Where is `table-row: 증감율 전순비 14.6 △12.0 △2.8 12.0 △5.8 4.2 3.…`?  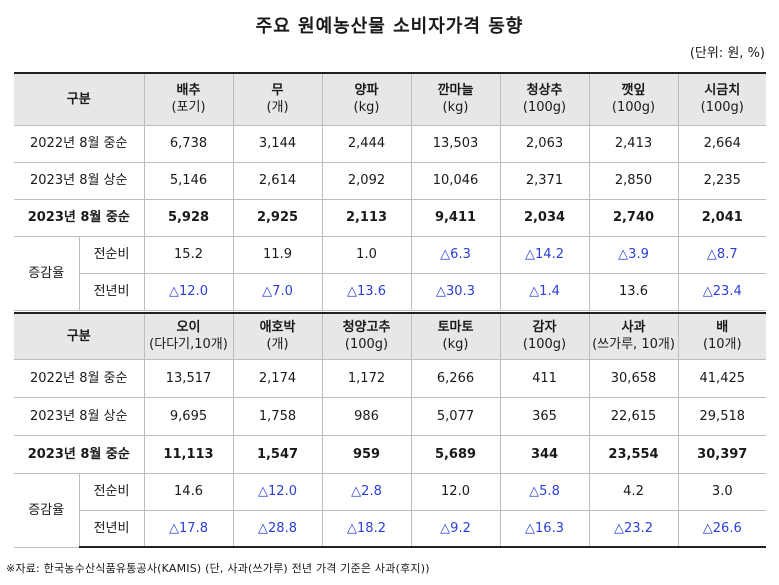 table-row: 증감율 전순비 14.6 △12.0 △2.8 12.0 △5.8 4.2 3.… is located at coordinates (390, 510).